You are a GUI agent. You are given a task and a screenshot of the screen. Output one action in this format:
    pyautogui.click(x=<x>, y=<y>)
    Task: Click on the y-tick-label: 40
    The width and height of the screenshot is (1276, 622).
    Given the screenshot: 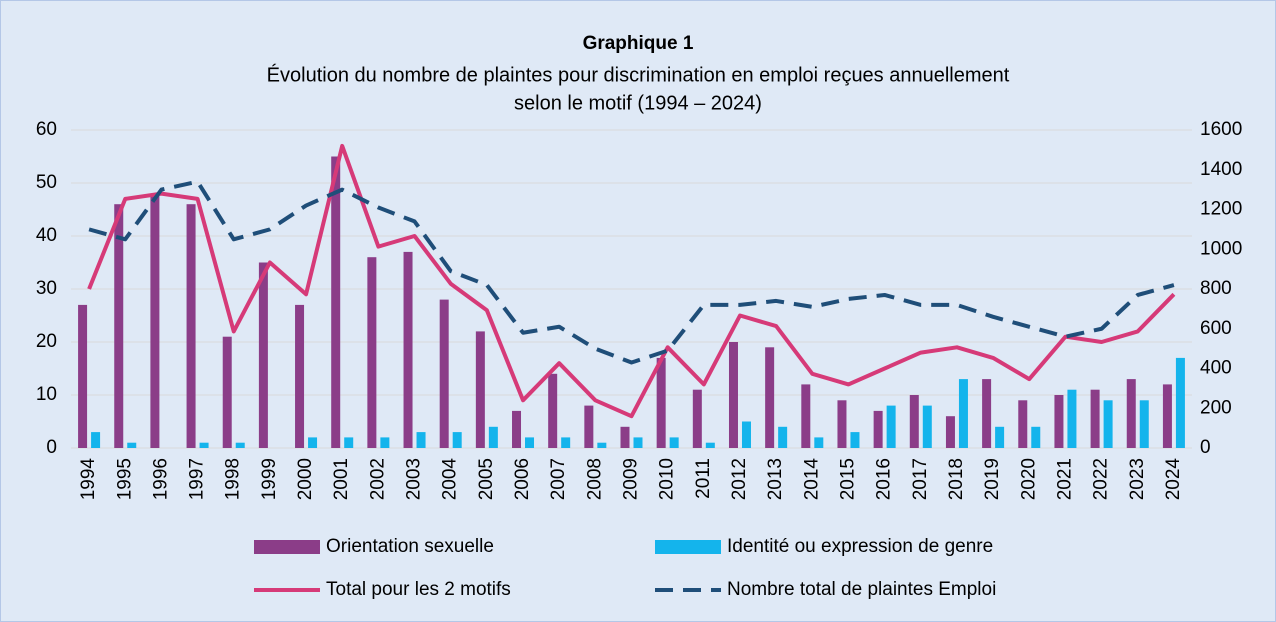 What is the action you would take?
    pyautogui.click(x=46, y=235)
    